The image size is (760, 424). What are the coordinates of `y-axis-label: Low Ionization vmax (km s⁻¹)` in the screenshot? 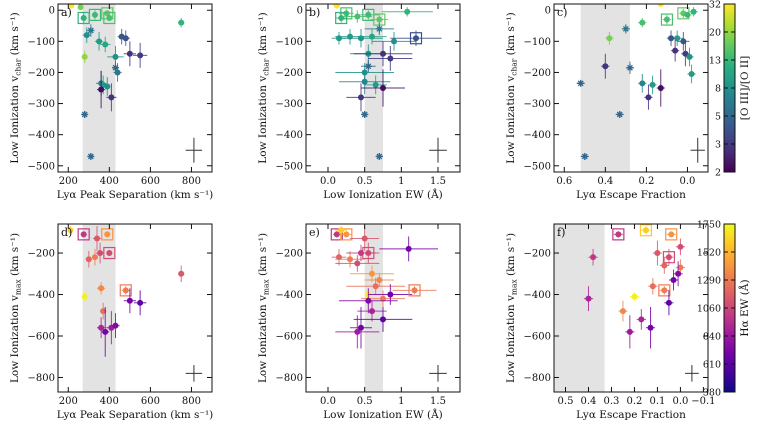 It's located at (264, 308).